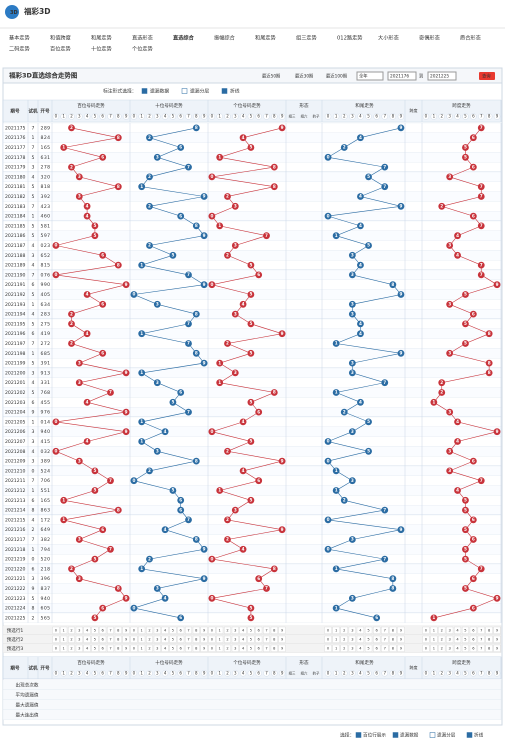 Image resolution: width=505 pixels, height=745 pixels. What do you see at coordinates (470, 38) in the screenshot?
I see `nav-link: 质合形态` at bounding box center [470, 38].